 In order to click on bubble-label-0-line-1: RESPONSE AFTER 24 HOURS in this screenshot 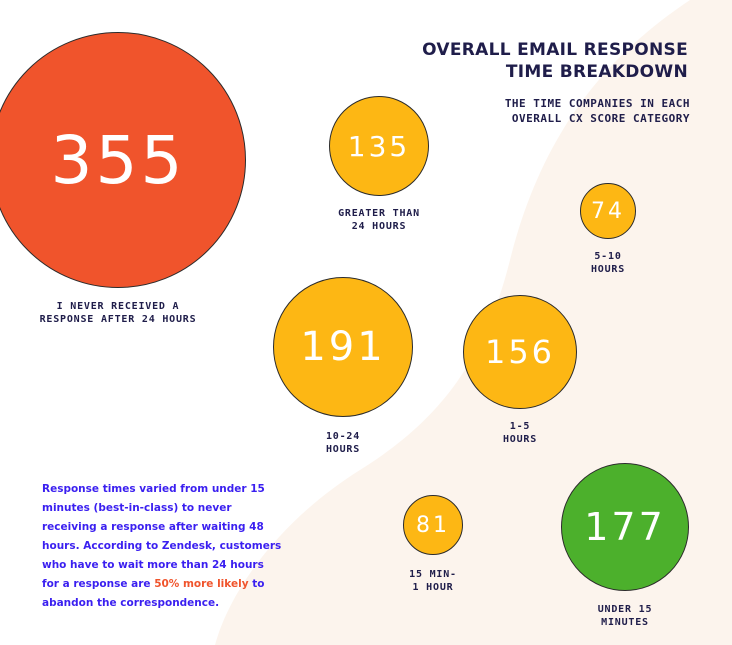, I will do `click(118, 319)`.